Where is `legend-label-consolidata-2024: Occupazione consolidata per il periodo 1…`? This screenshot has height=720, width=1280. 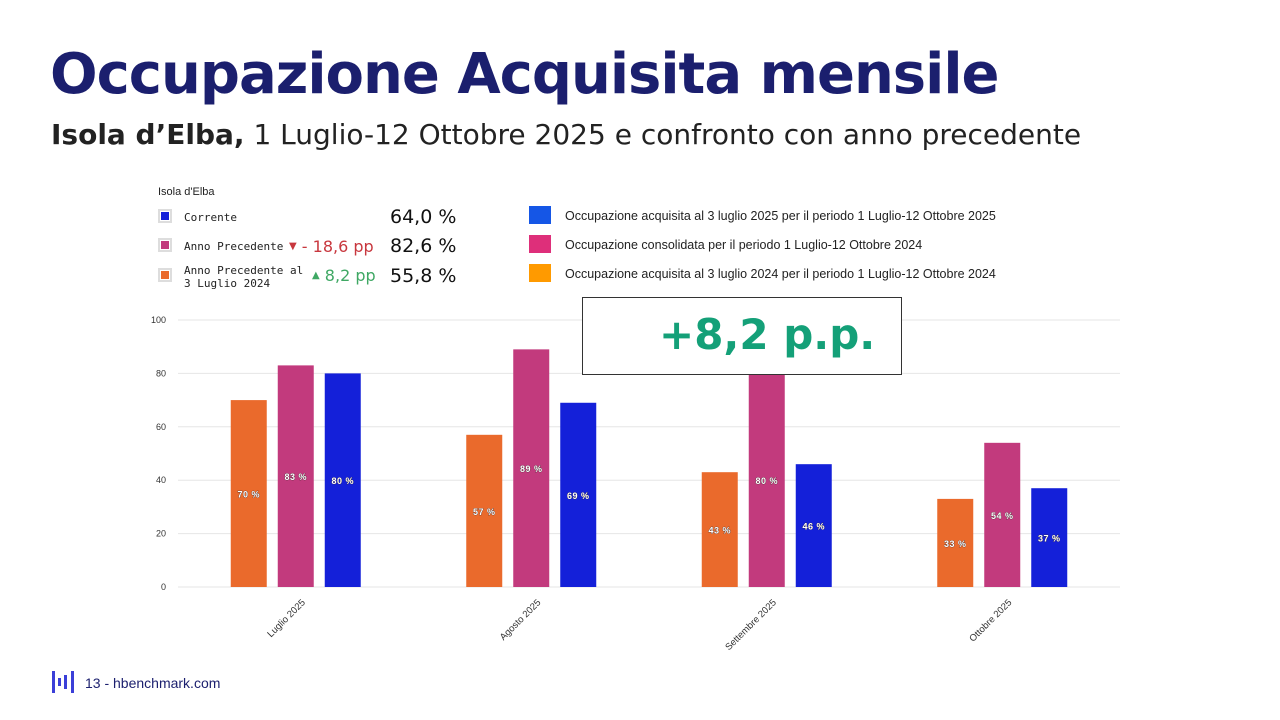
legend-label-consolidata-2024: Occupazione consolidata per il periodo 1… is located at coordinates (744, 245).